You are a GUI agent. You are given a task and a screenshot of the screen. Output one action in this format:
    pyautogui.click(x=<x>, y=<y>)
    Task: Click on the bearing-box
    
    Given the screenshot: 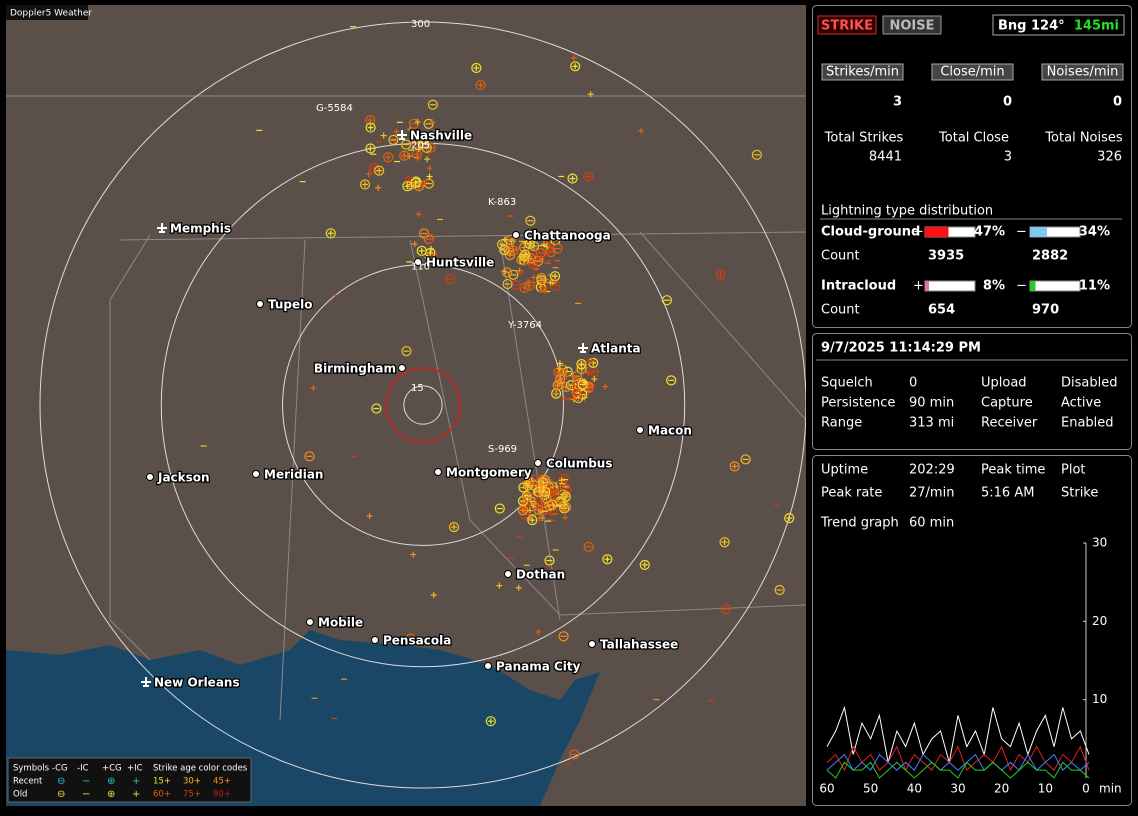 What is the action you would take?
    pyautogui.click(x=1058, y=25)
    